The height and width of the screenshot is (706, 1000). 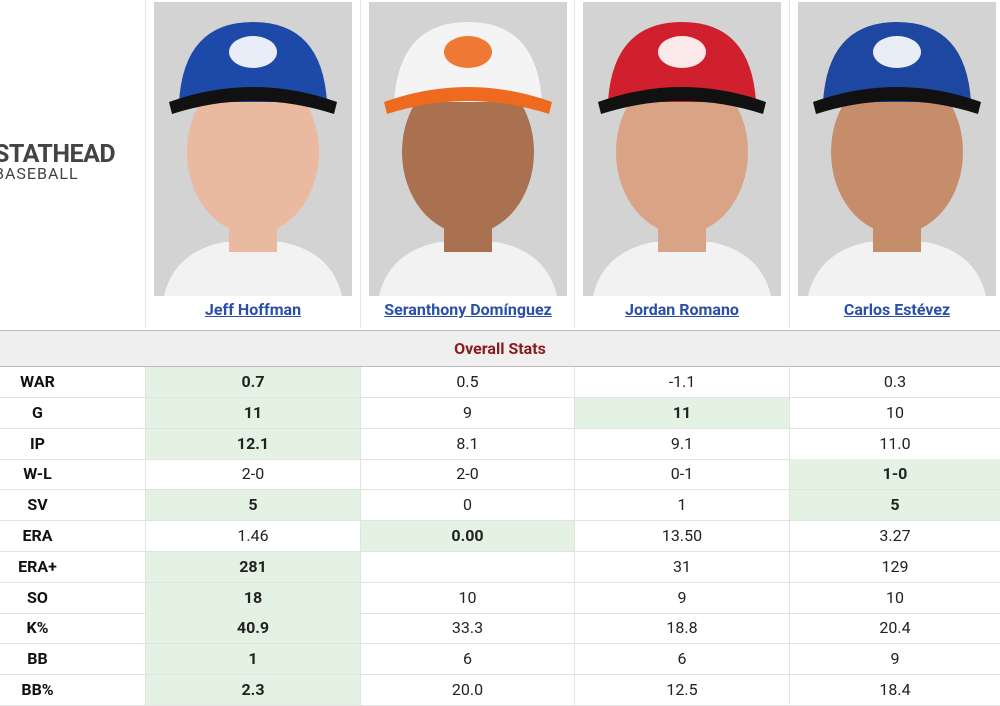 I want to click on stat-row: BB 1 6 6 9, so click(x=500, y=660).